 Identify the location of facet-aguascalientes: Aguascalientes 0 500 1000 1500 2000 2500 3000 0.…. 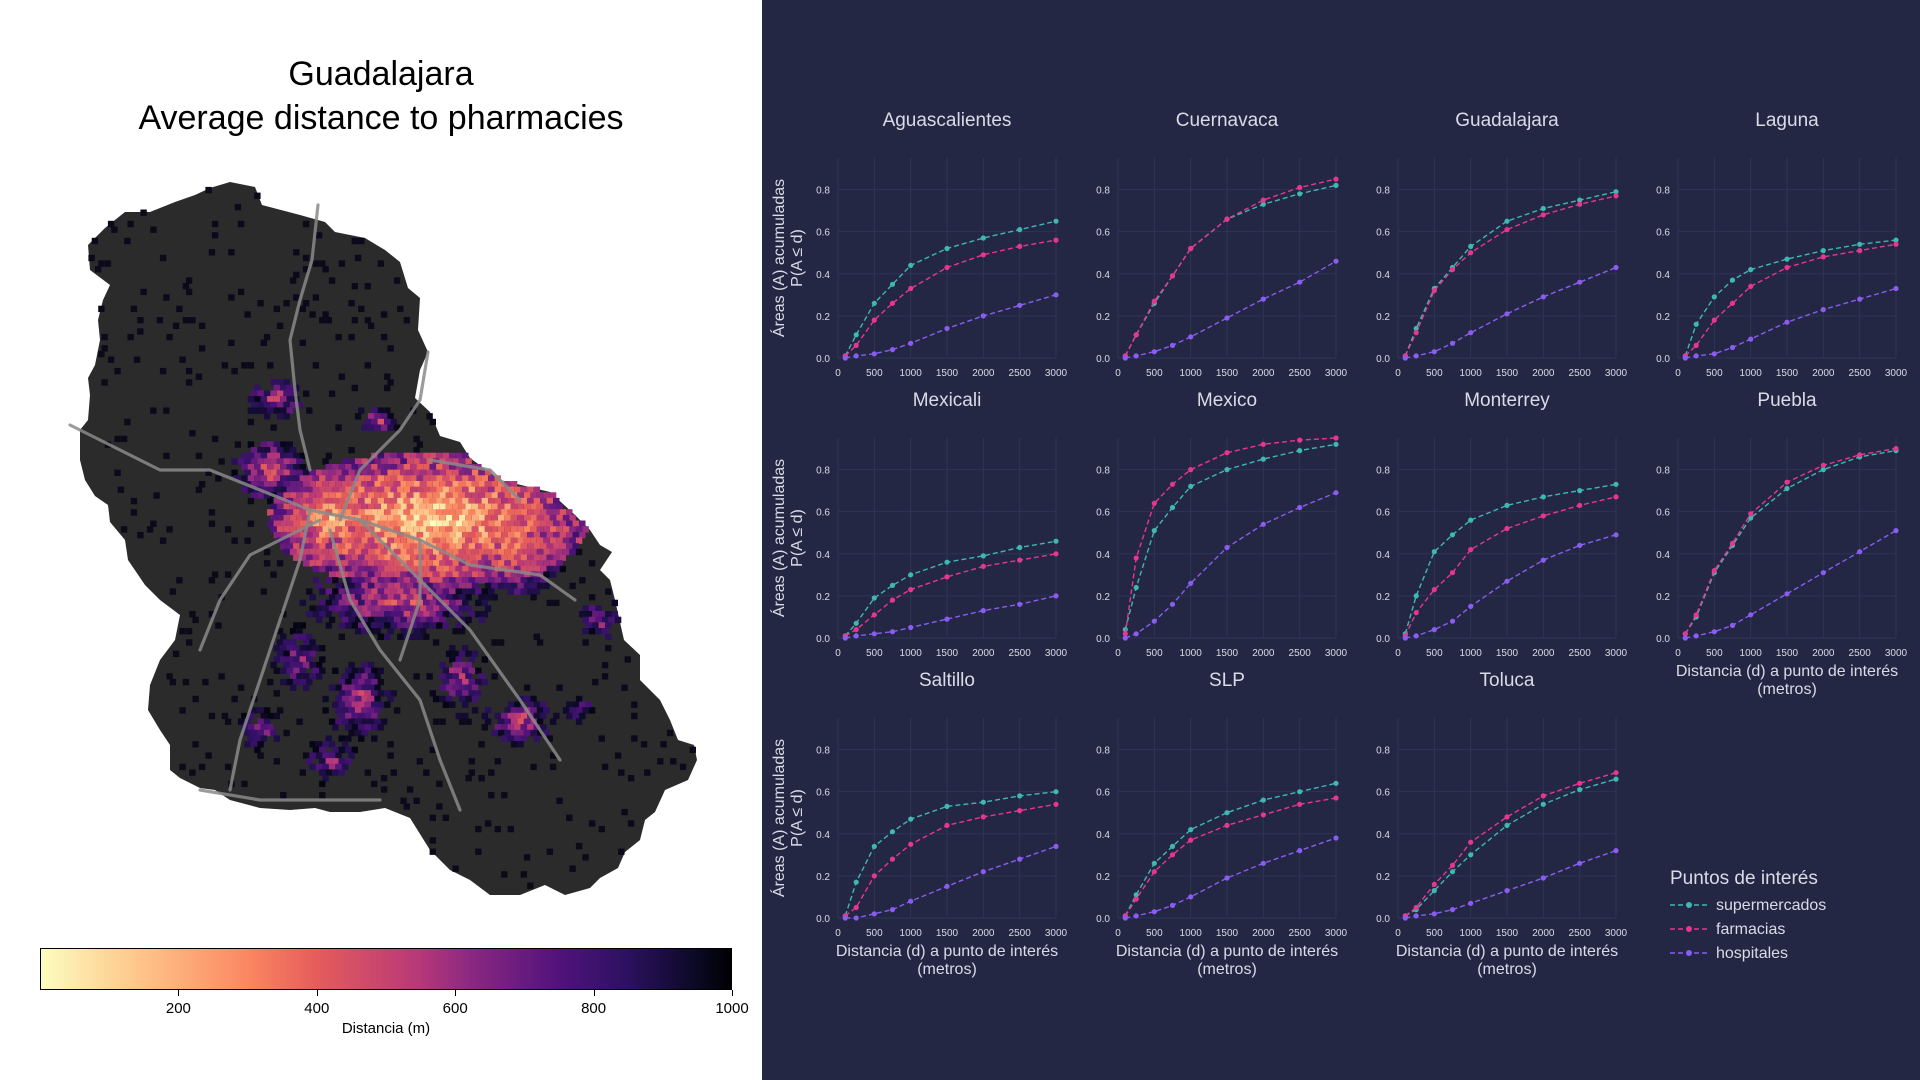
(918, 244).